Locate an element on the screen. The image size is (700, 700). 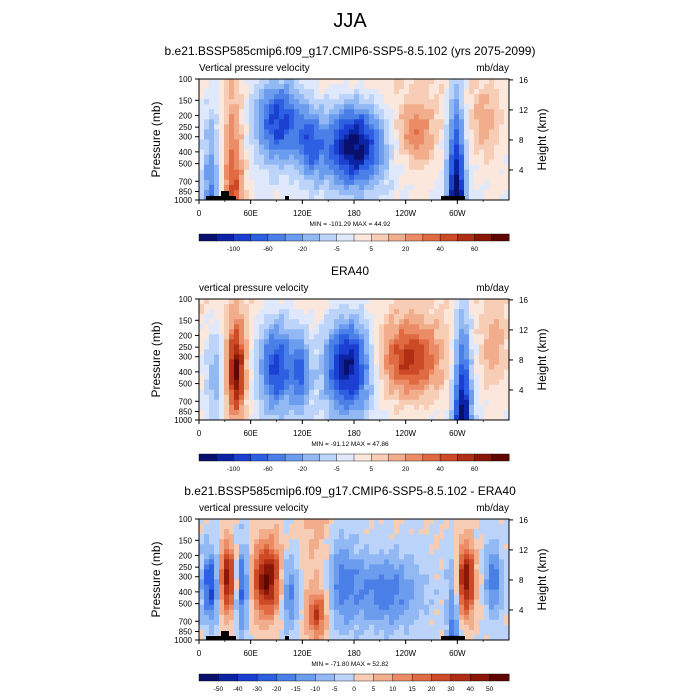
y-tick-label: 700 is located at coordinates (186, 621).